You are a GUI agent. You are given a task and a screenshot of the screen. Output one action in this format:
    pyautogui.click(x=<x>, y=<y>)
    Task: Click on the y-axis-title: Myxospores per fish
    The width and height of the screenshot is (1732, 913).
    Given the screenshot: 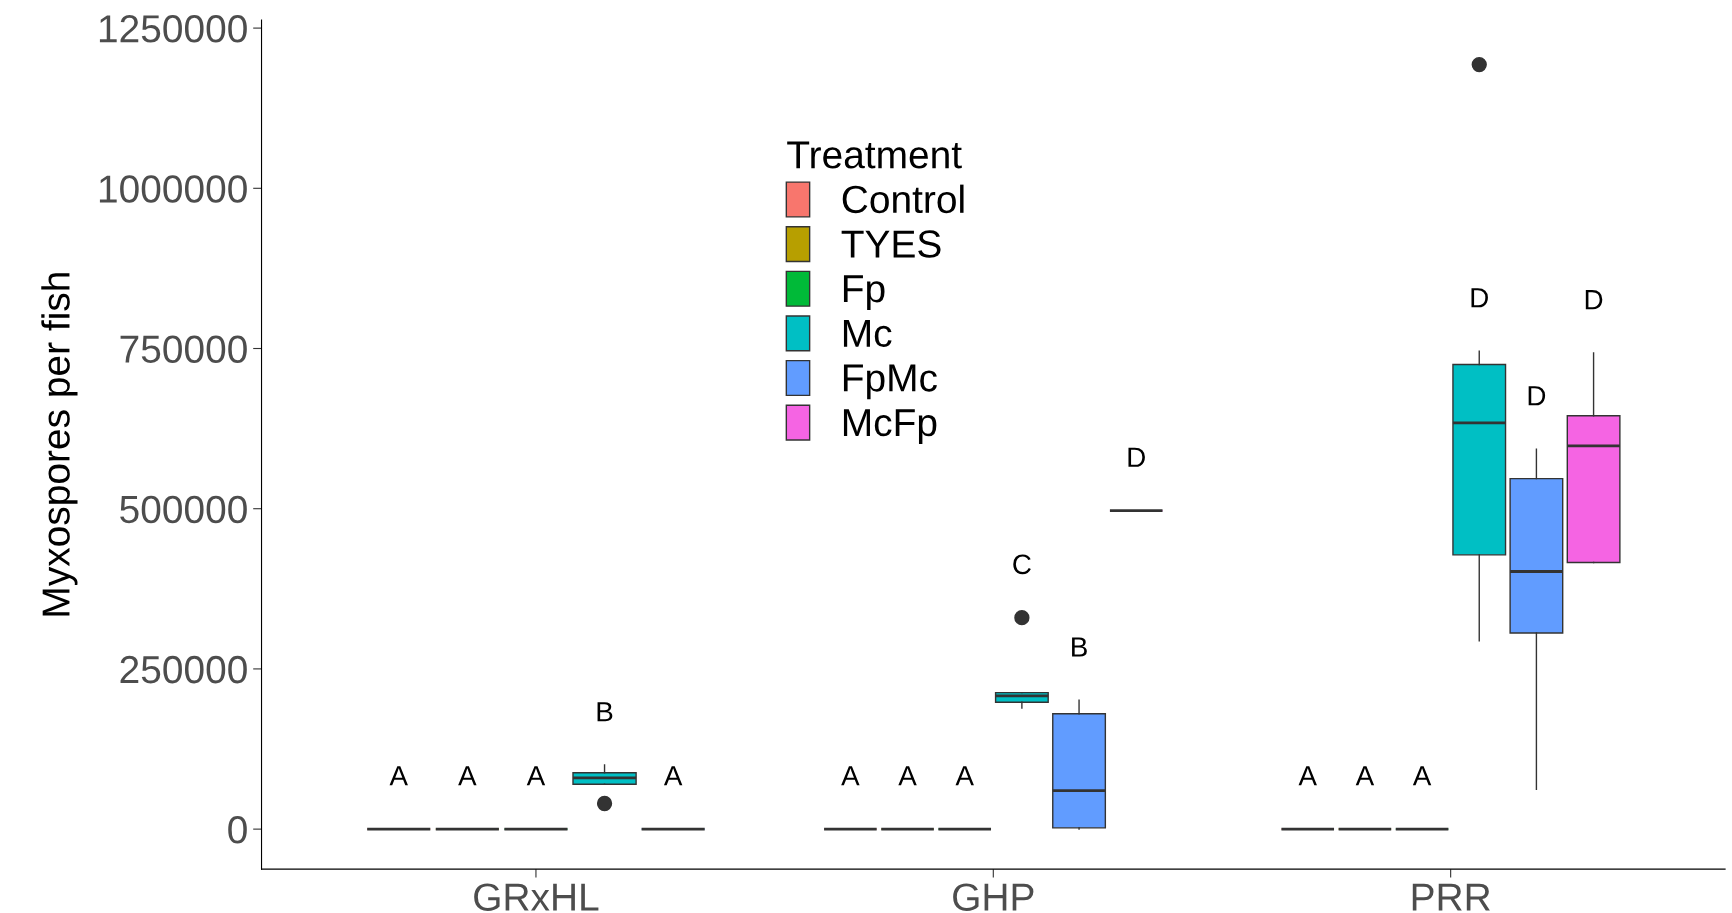 What is the action you would take?
    pyautogui.click(x=59, y=444)
    